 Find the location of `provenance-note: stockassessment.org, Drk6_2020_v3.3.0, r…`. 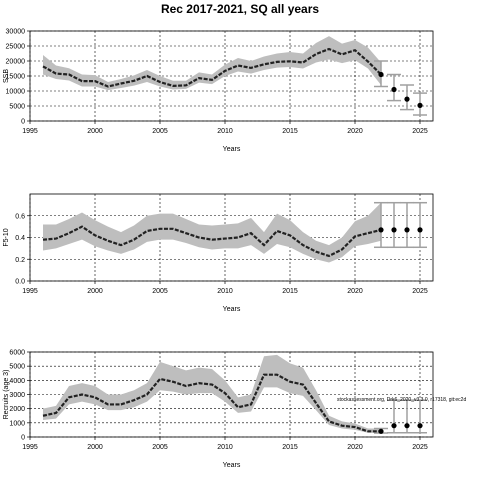

provenance-note: stockassessment.org, Drk6_2020_v3.3.0, r… is located at coordinates (401, 400).